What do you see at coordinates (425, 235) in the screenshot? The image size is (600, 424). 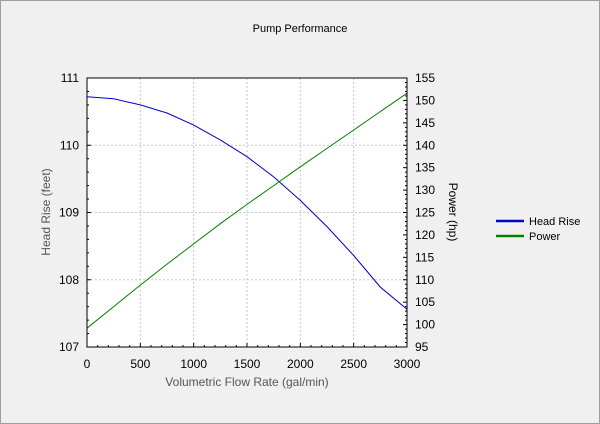 I see `y2-tick-label-5: 120` at bounding box center [425, 235].